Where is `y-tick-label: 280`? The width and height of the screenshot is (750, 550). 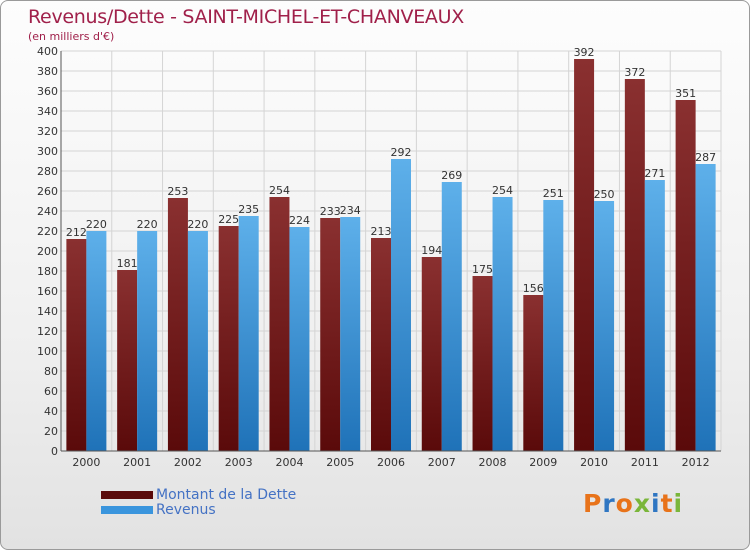 y-tick-label: 280 is located at coordinates (47, 171).